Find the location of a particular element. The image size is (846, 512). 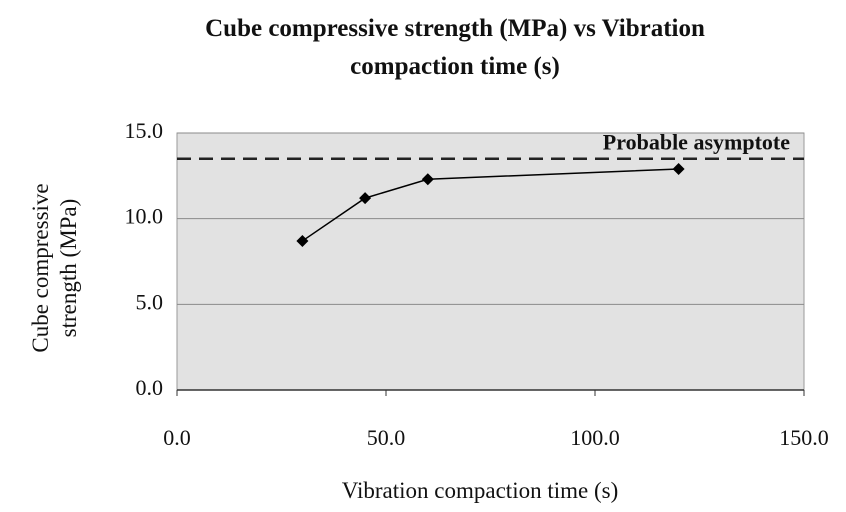

x-tick-label: 100.0 is located at coordinates (595, 437).